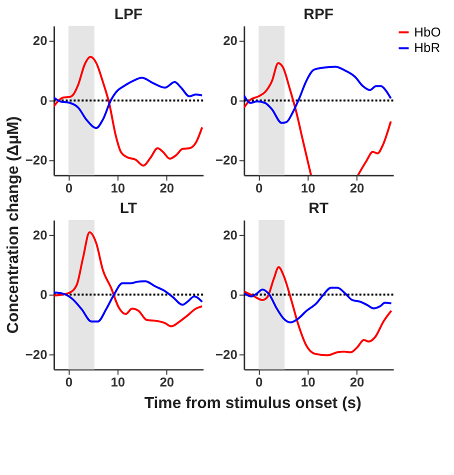 The image size is (454, 475). I want to click on x-axis-title: Time from stimulus onset (s), so click(253, 403).